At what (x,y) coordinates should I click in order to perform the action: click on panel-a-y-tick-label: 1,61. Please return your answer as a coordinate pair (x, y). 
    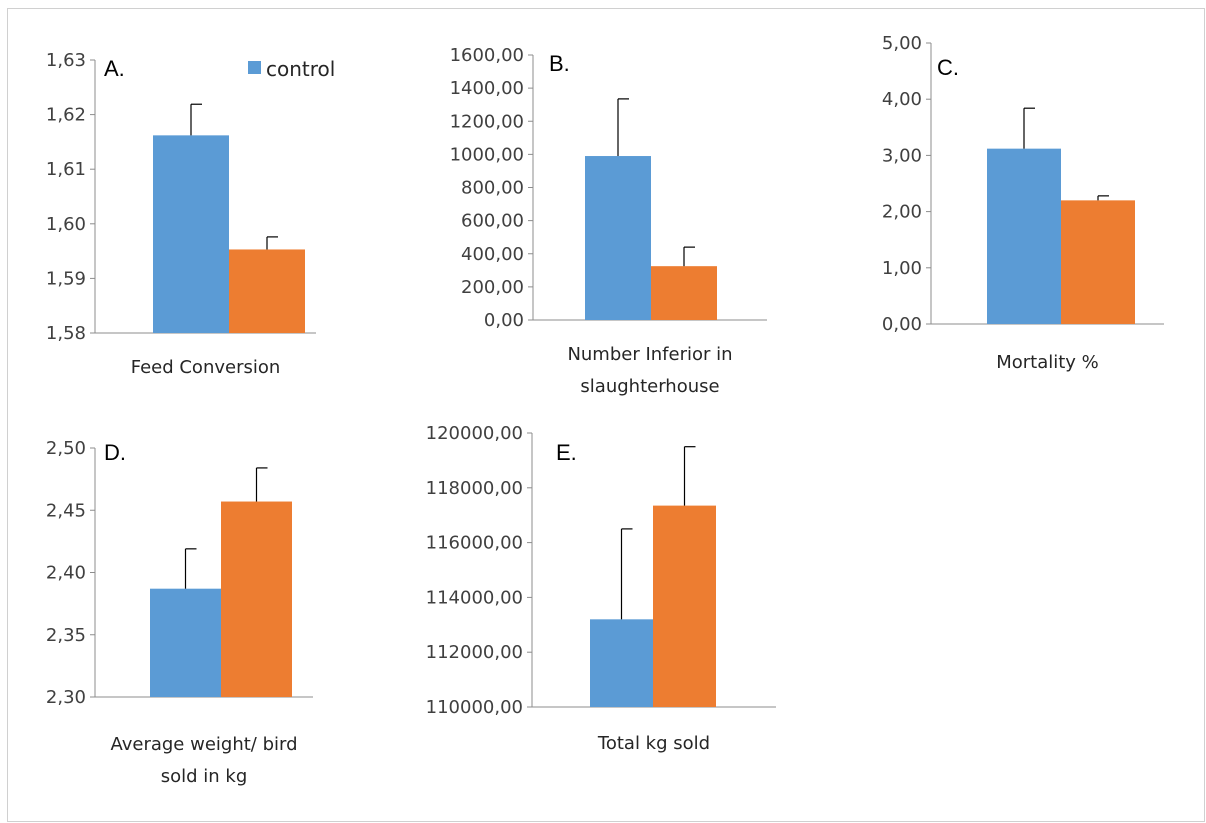
    Looking at the image, I should click on (66, 169).